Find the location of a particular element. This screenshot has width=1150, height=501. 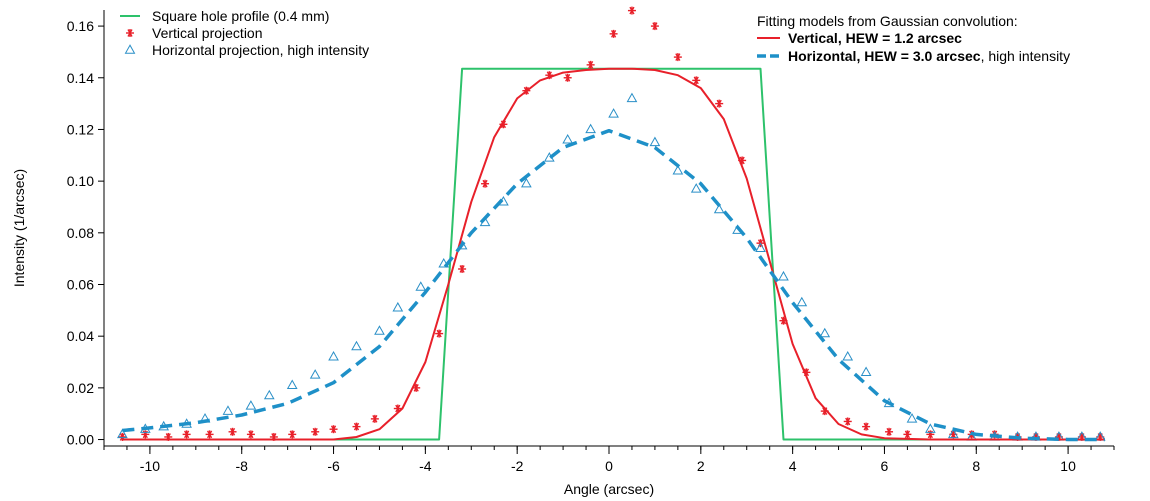

y-tick-label: 0.02 is located at coordinates (80, 388).